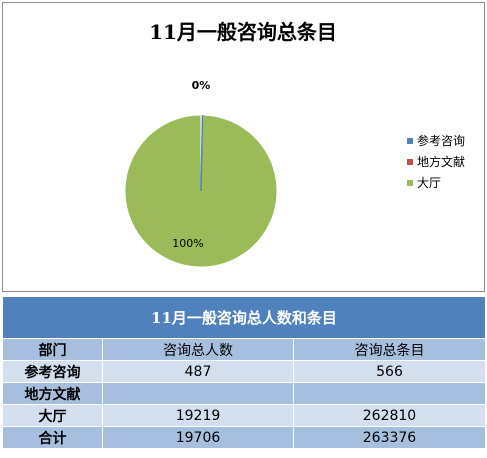 The height and width of the screenshot is (458, 487). I want to click on data-label-1: 0%, so click(201, 85).